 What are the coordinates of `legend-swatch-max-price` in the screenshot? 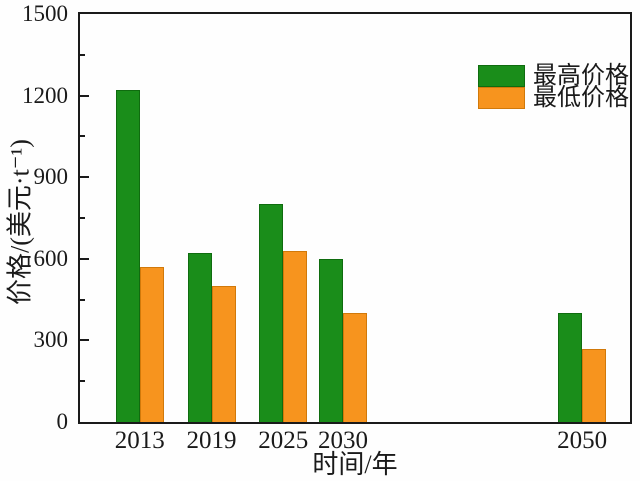 It's located at (501, 76).